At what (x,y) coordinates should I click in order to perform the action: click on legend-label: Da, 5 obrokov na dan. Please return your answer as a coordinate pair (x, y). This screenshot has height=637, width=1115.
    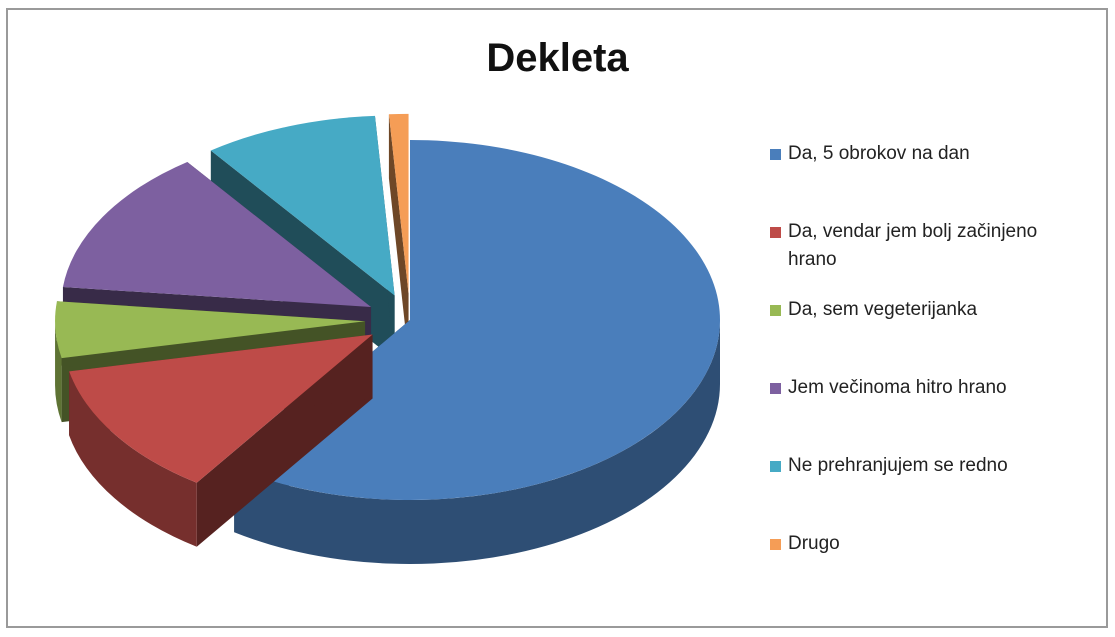
    Looking at the image, I should click on (879, 153).